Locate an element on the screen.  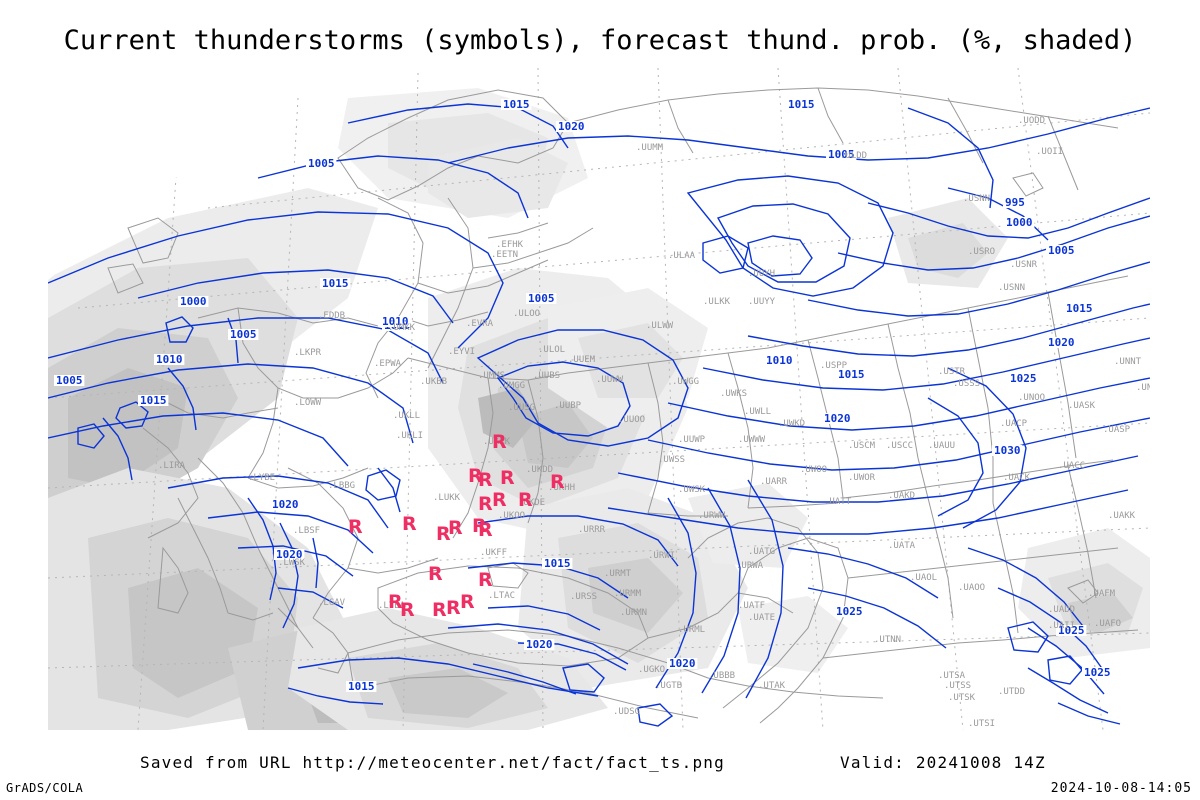
generation-timestamp: 2024-10-08-14:05 is located at coordinates (1121, 788).